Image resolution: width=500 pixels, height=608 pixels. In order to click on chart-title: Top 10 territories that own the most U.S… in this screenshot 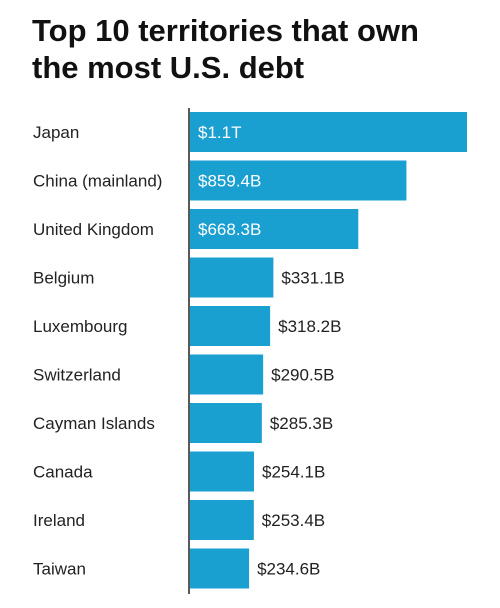, I will do `click(225, 49)`.